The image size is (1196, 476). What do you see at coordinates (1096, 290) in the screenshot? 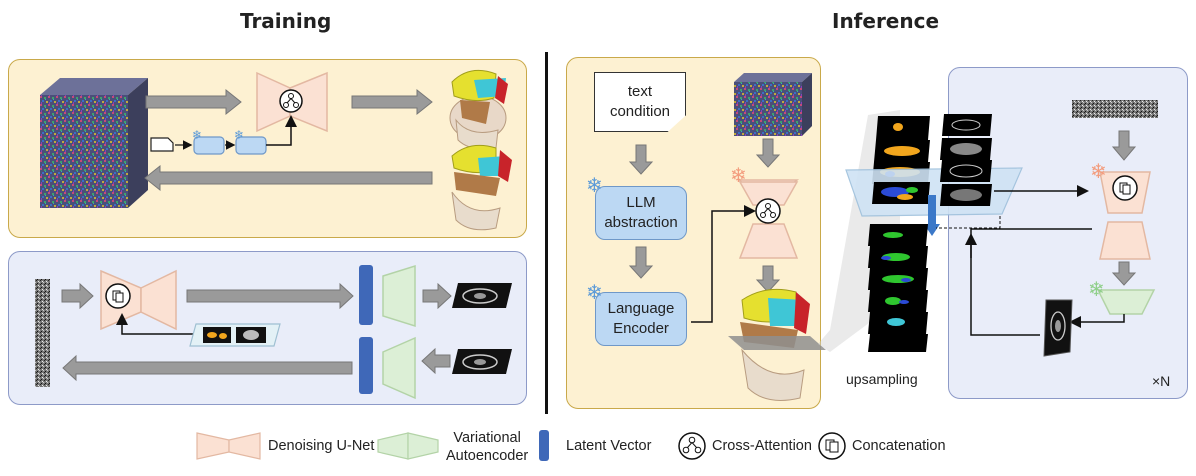
I see `frozen-vae-refine-icon: ❄` at bounding box center [1096, 290].